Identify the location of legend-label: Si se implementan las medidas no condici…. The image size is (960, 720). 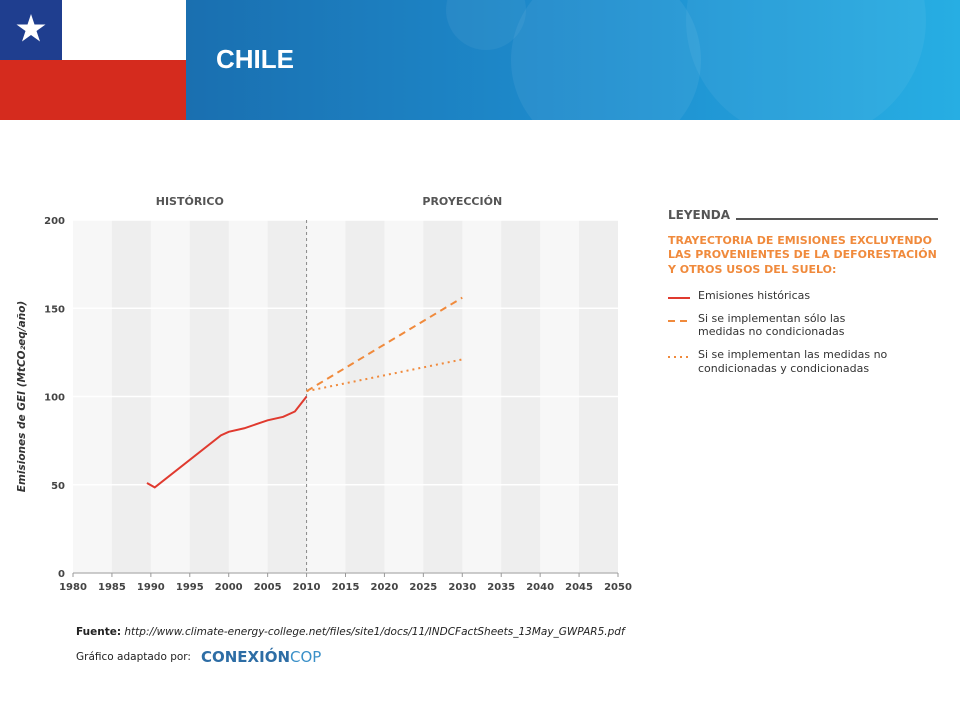
(793, 361).